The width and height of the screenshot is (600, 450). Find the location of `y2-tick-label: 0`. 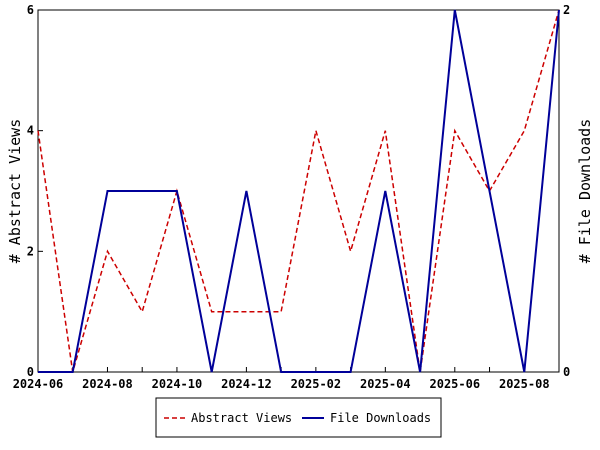

y2-tick-label: 0 is located at coordinates (566, 372).